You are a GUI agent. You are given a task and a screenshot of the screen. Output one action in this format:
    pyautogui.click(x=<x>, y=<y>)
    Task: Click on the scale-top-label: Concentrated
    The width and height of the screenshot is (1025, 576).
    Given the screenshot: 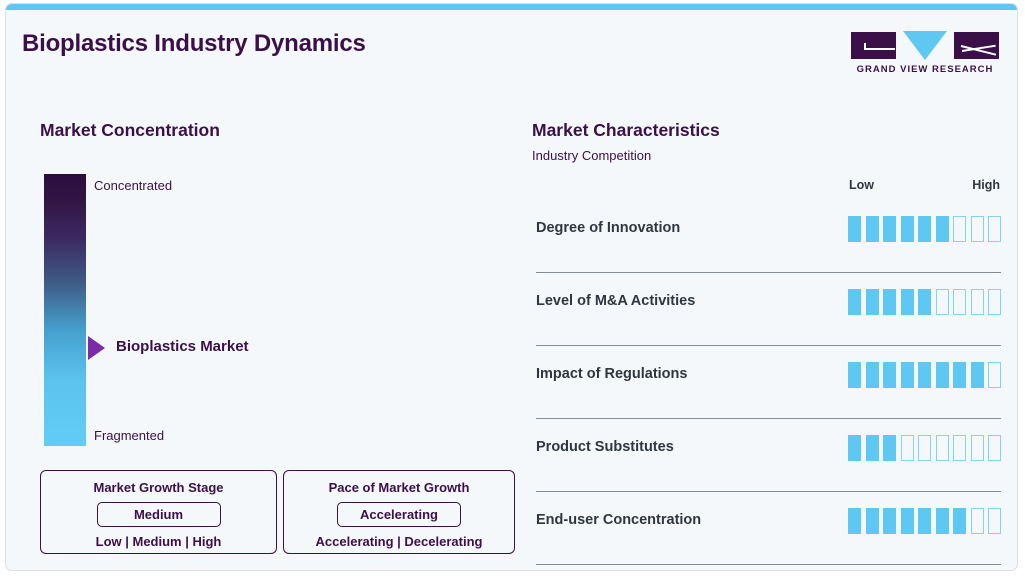 What is the action you would take?
    pyautogui.click(x=133, y=185)
    